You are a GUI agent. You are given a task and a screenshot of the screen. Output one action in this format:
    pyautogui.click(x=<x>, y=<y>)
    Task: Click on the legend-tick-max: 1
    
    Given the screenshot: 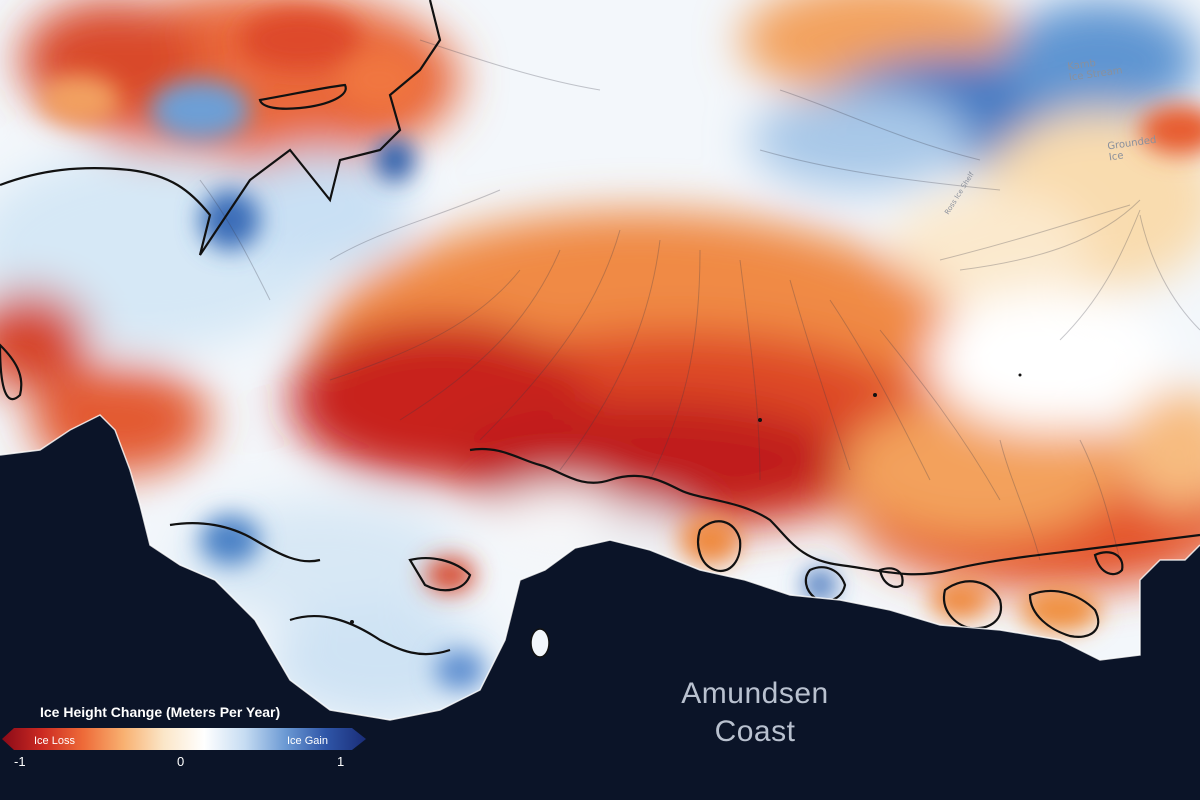 What is the action you would take?
    pyautogui.click(x=341, y=761)
    